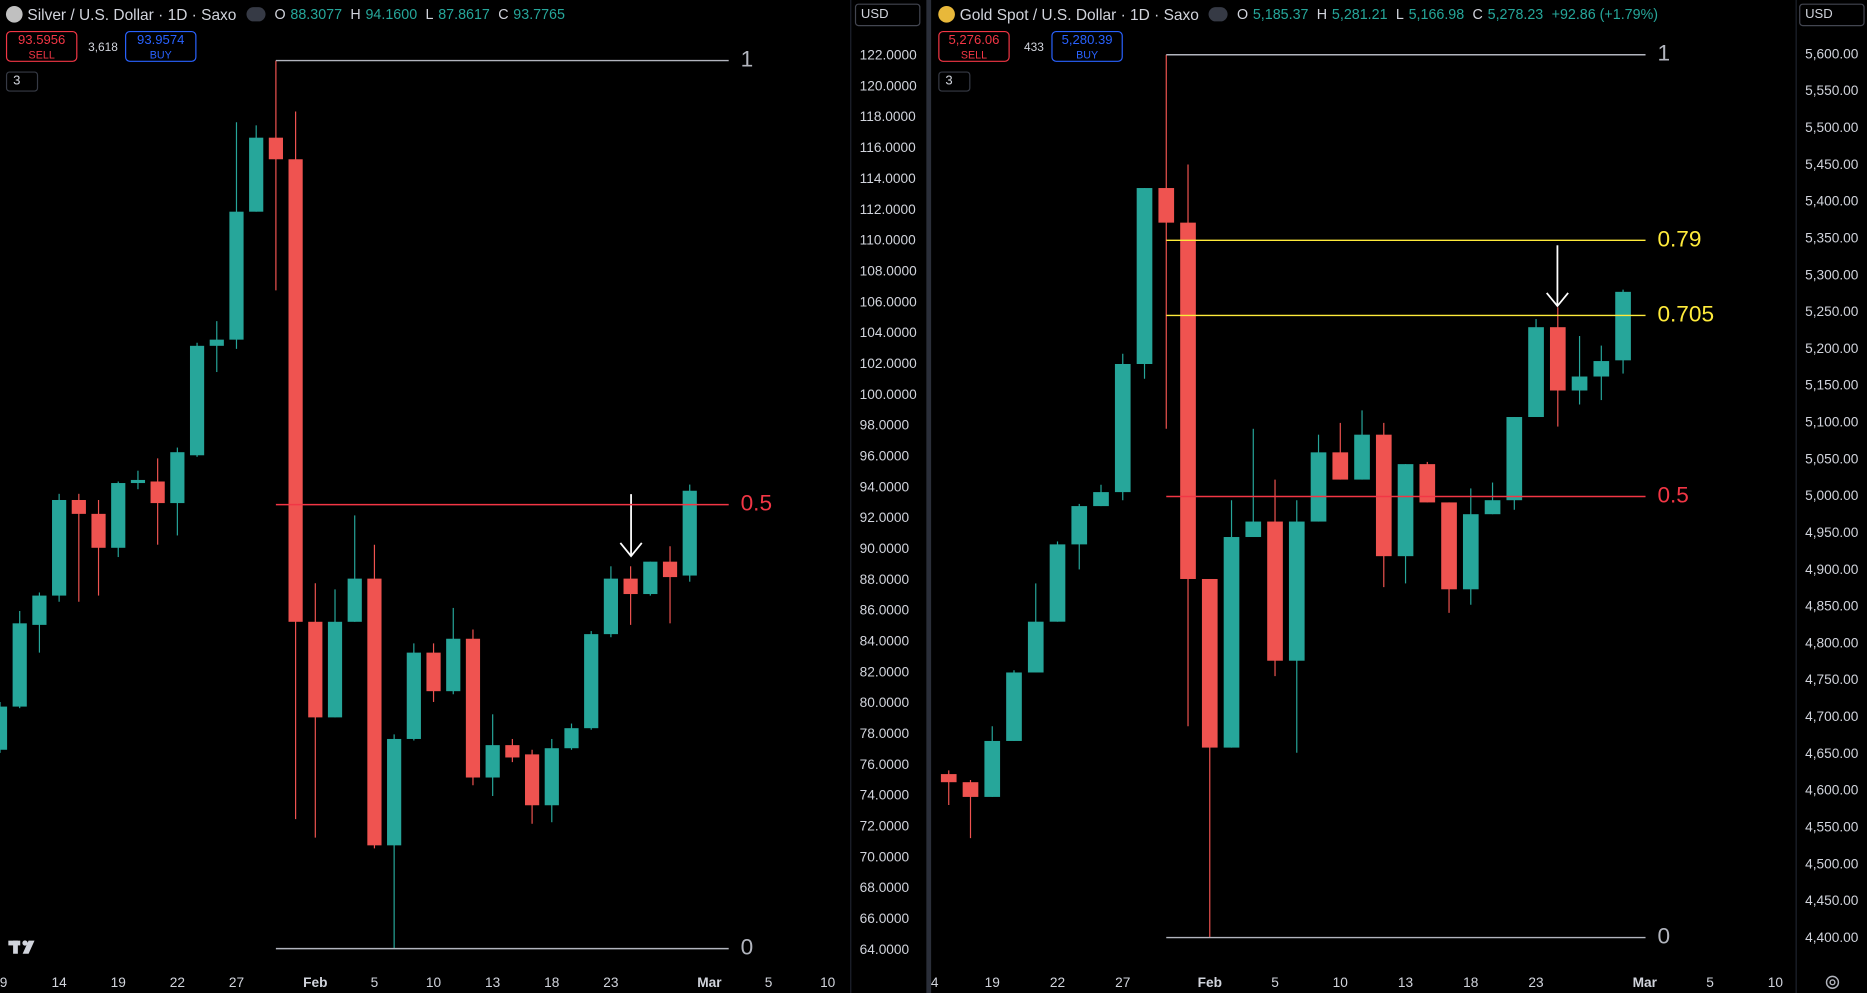 The width and height of the screenshot is (1867, 993). Describe the element at coordinates (885, 548) in the screenshot. I see `y-tick-label: 90.0000` at that location.